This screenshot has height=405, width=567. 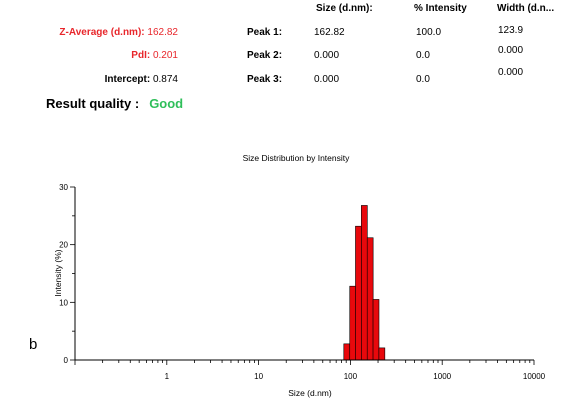 What do you see at coordinates (127, 79) in the screenshot?
I see `intercept-label: Intercept:` at bounding box center [127, 79].